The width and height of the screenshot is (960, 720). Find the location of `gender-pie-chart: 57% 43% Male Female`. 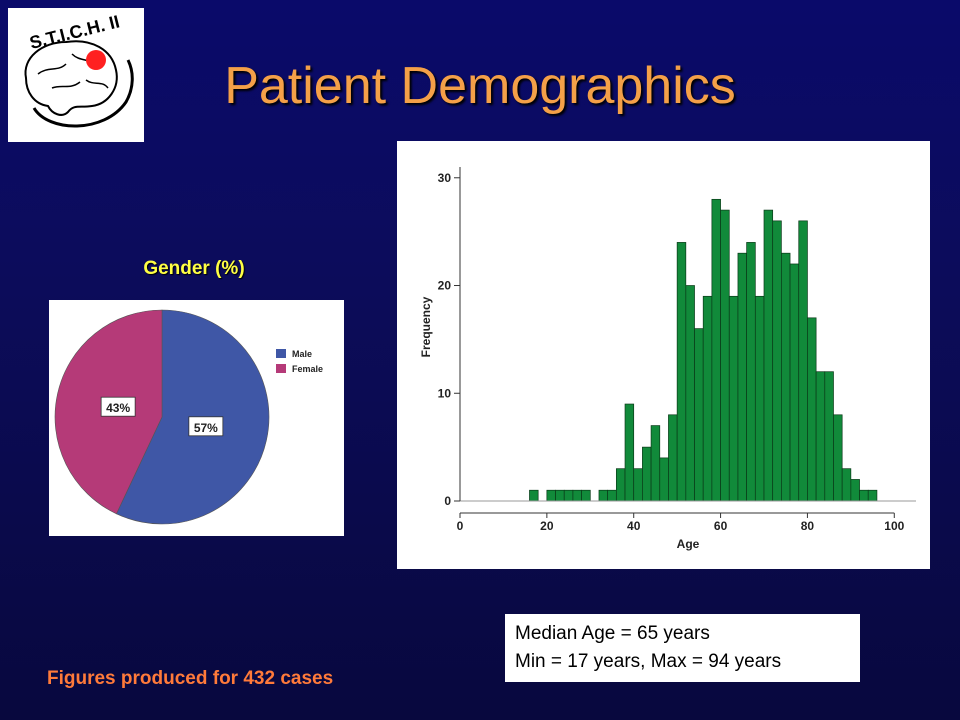

gender-pie-chart: 57% 43% Male Female is located at coordinates (196, 418).